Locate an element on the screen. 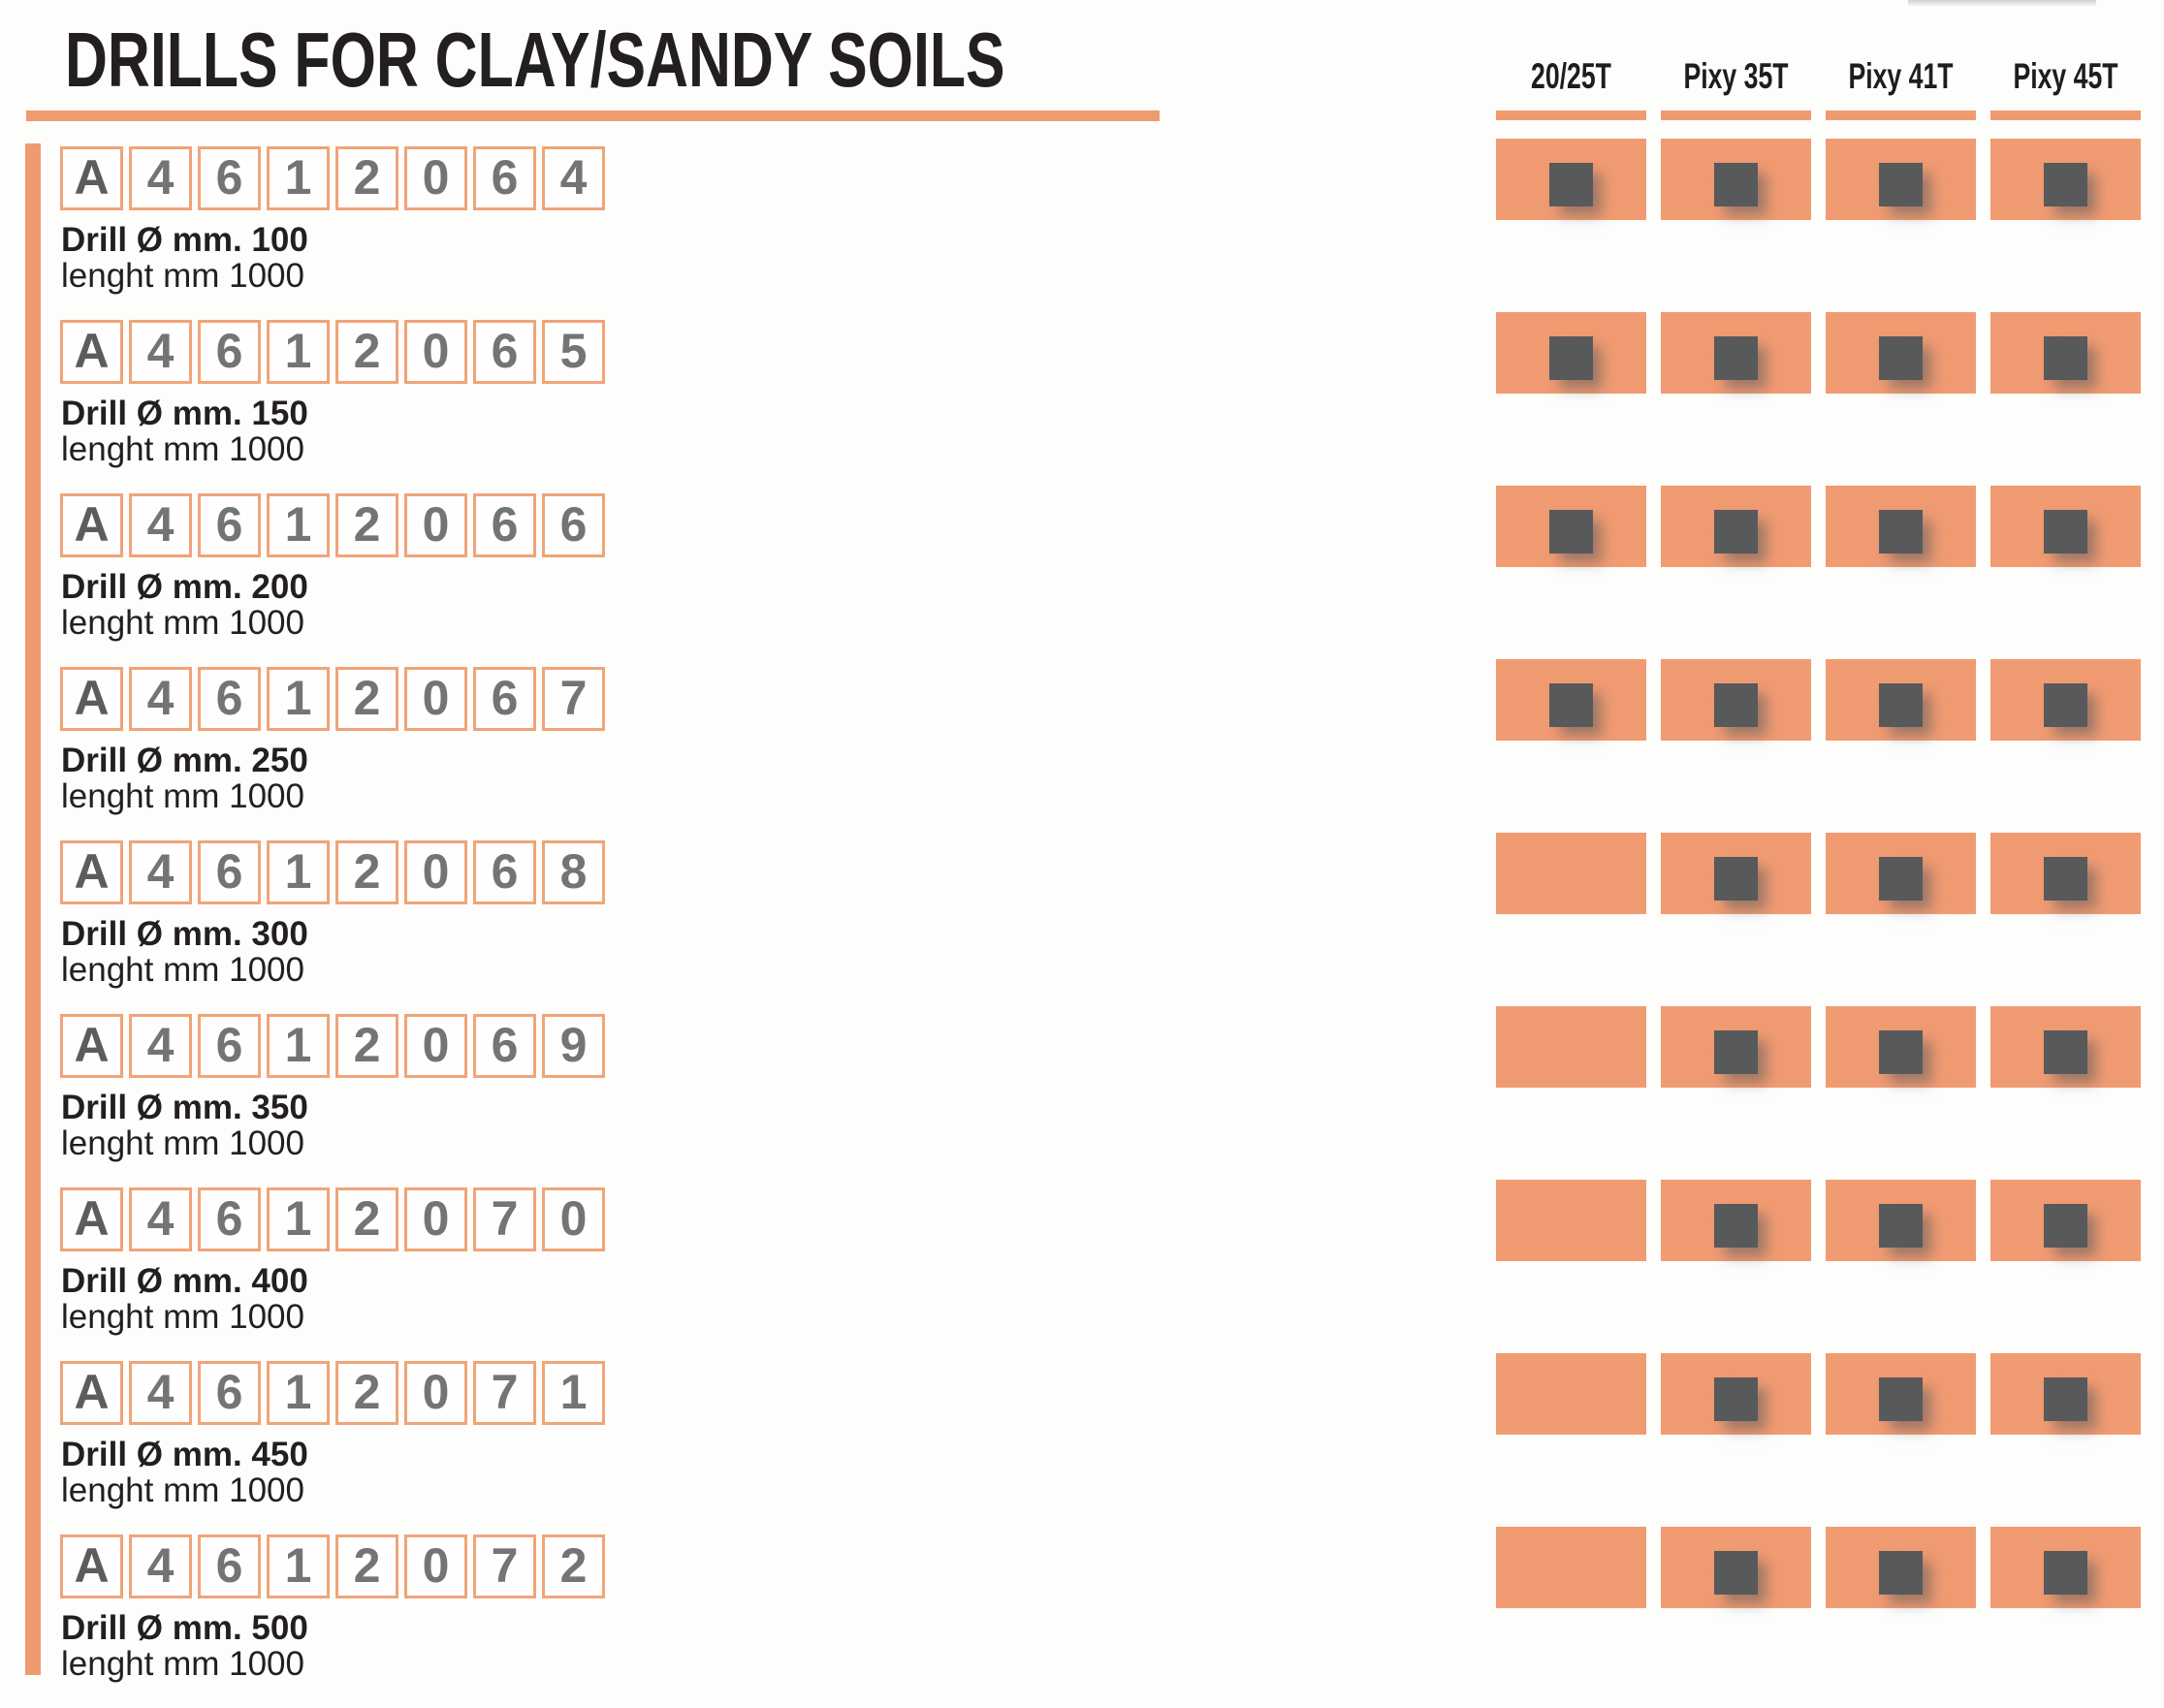  product-name: Drill Ø mm. 250 is located at coordinates (184, 760).